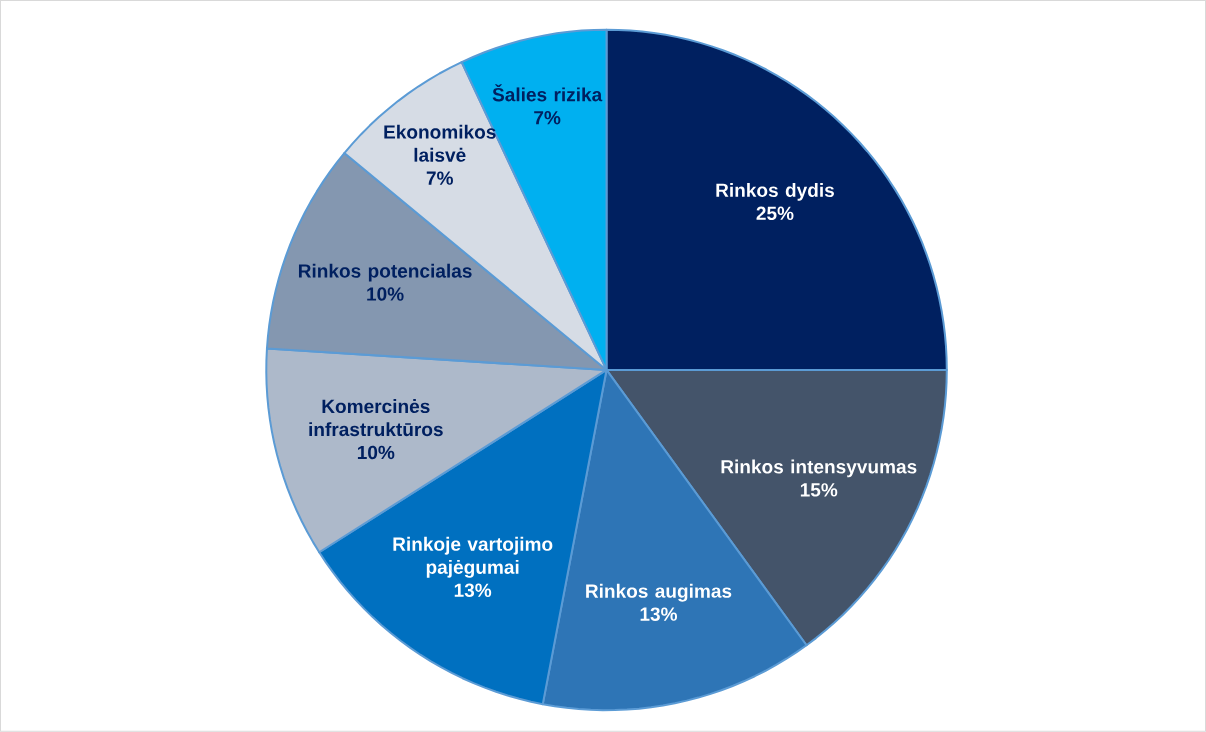 The image size is (1206, 732). I want to click on slice-label: Rinkos dydis, so click(775, 192).